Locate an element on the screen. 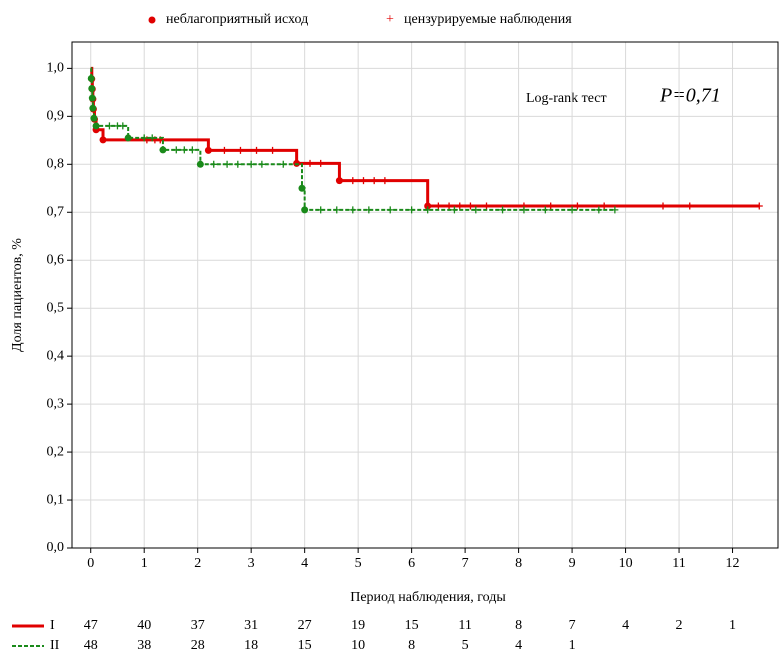 The height and width of the screenshot is (657, 782). x-tick-label: 12 is located at coordinates (733, 563).